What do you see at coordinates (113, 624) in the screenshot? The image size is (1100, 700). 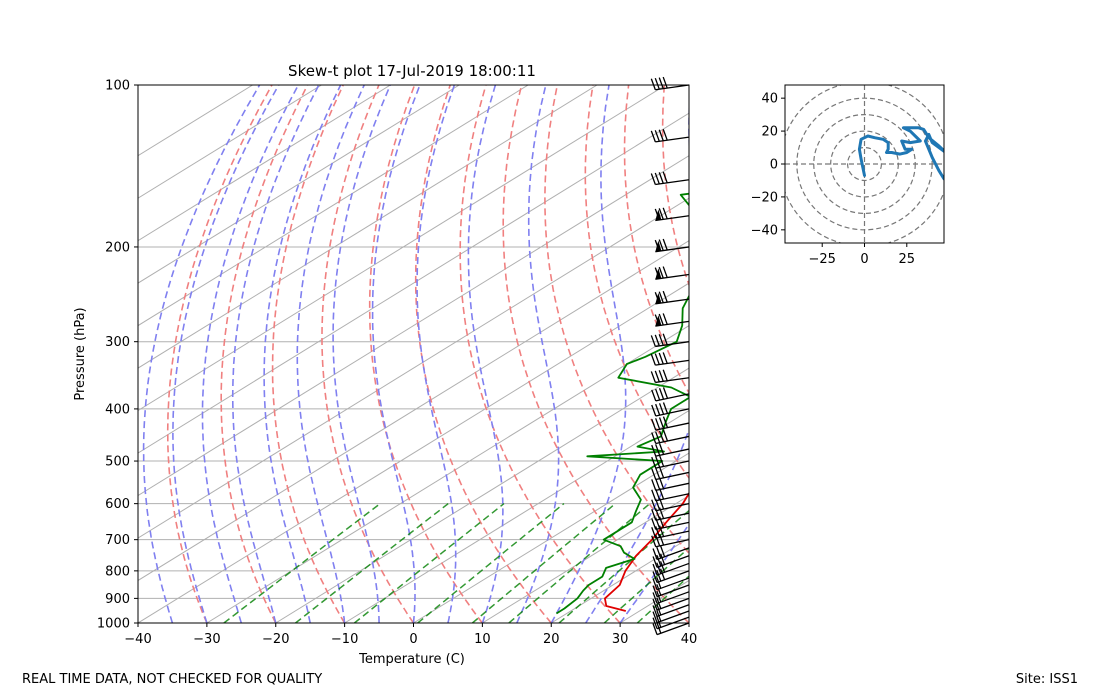 I see `y-tick-label: 1000` at bounding box center [113, 624].